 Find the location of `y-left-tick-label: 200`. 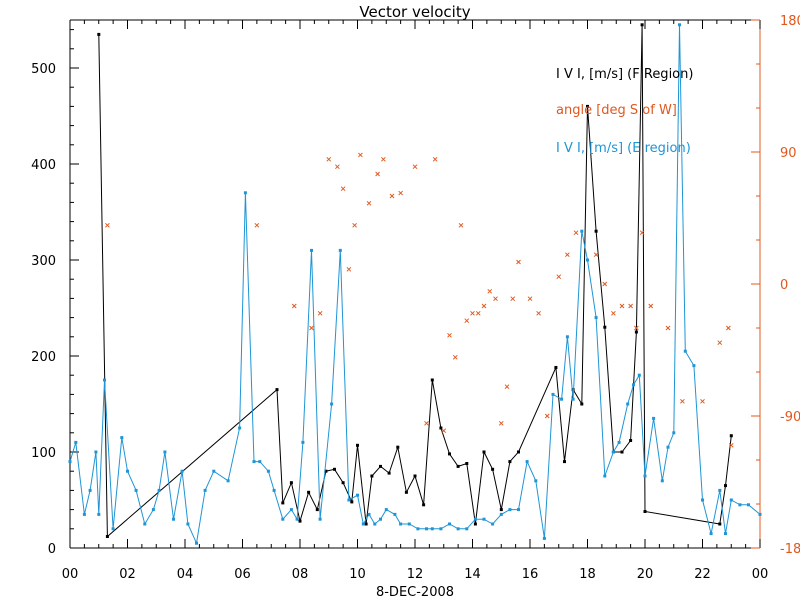

y-left-tick-label: 200 is located at coordinates (43, 357).